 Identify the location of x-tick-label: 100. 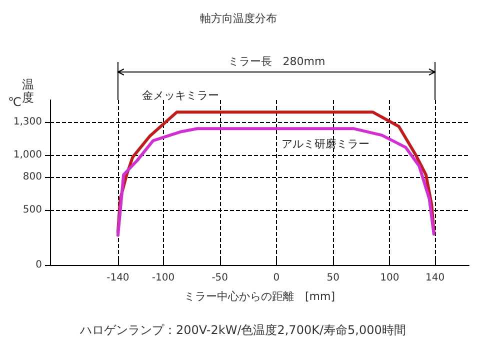
(390, 278).